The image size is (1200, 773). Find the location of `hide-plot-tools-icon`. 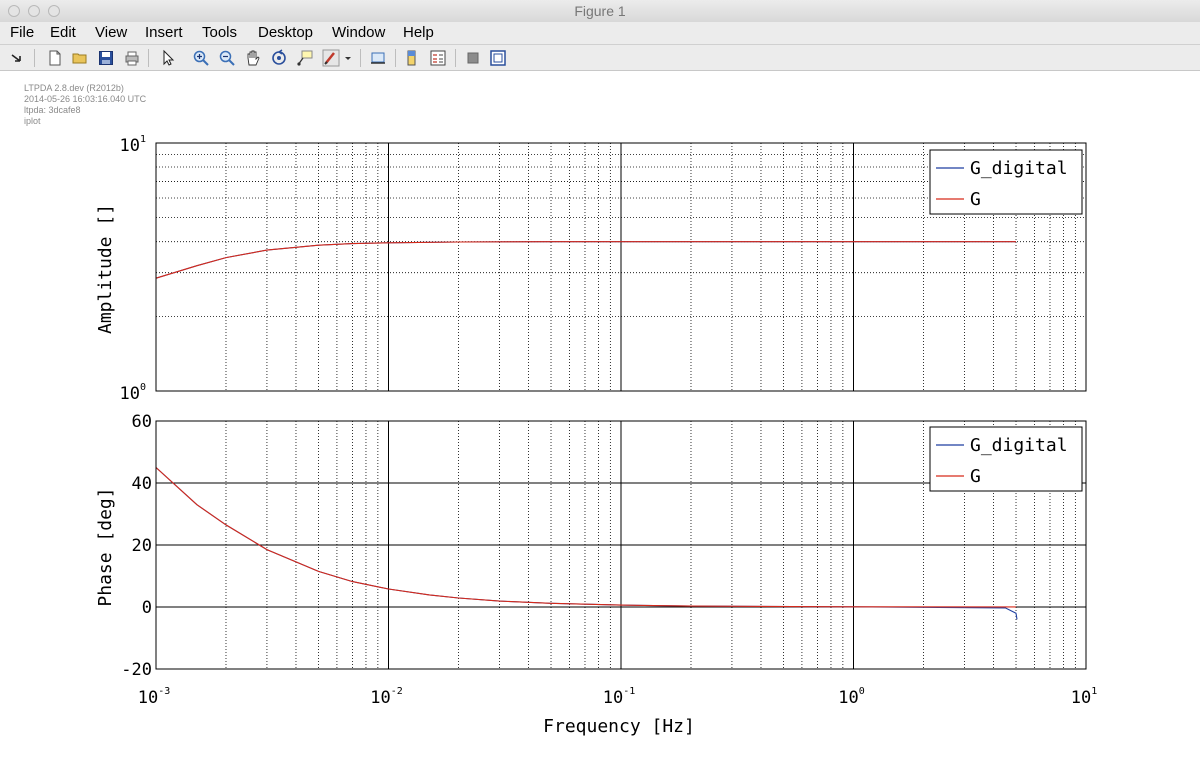

hide-plot-tools-icon is located at coordinates (473, 58).